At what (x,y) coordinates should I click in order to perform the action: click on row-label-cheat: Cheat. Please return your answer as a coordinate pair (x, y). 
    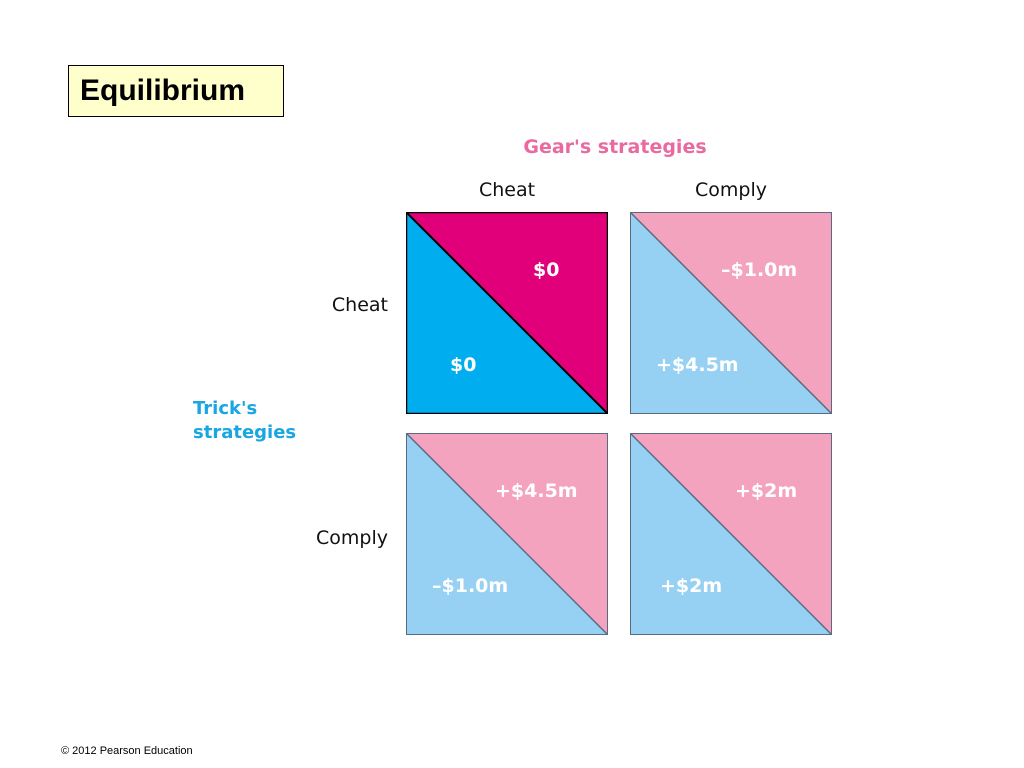
    Looking at the image, I should click on (359, 305).